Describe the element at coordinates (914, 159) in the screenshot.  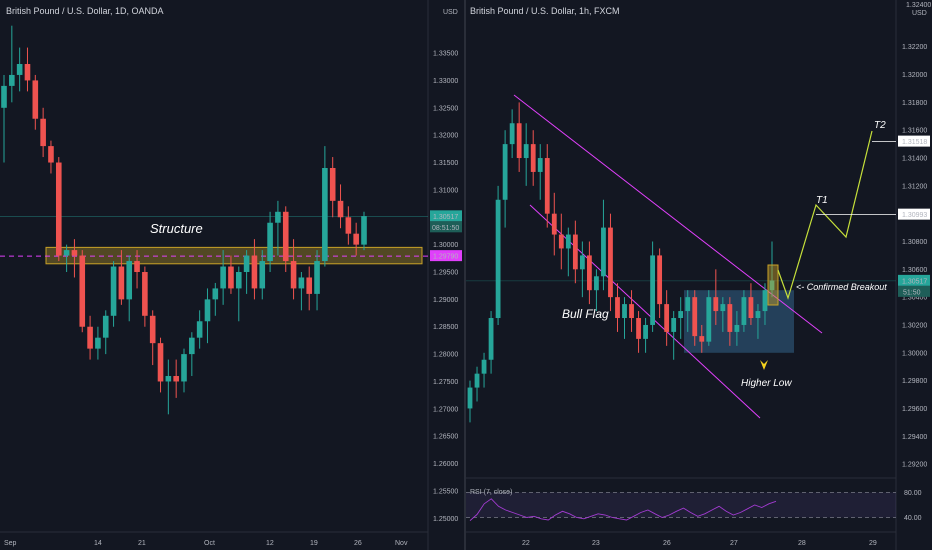
I see `right-price-tick: 1.31400` at that location.